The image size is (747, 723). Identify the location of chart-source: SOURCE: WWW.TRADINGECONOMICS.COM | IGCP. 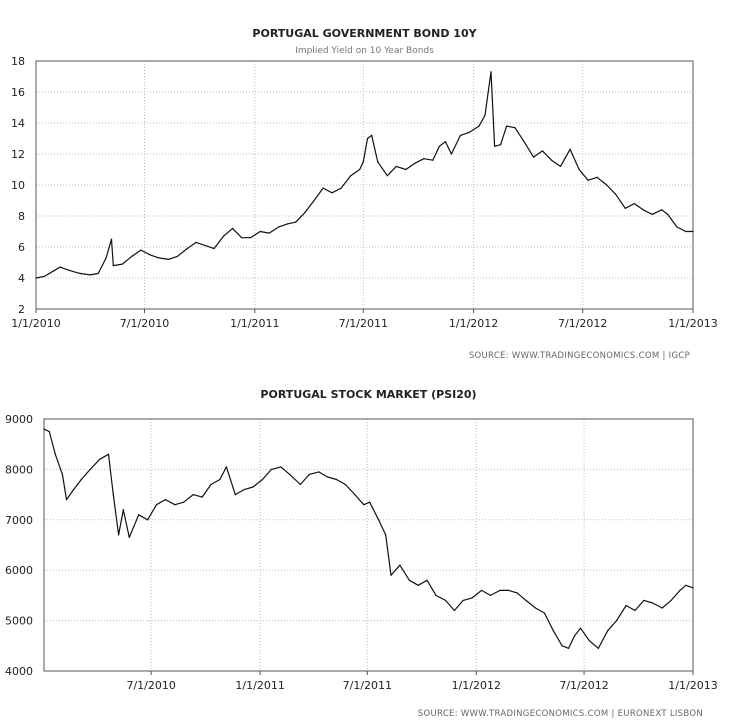
(579, 356).